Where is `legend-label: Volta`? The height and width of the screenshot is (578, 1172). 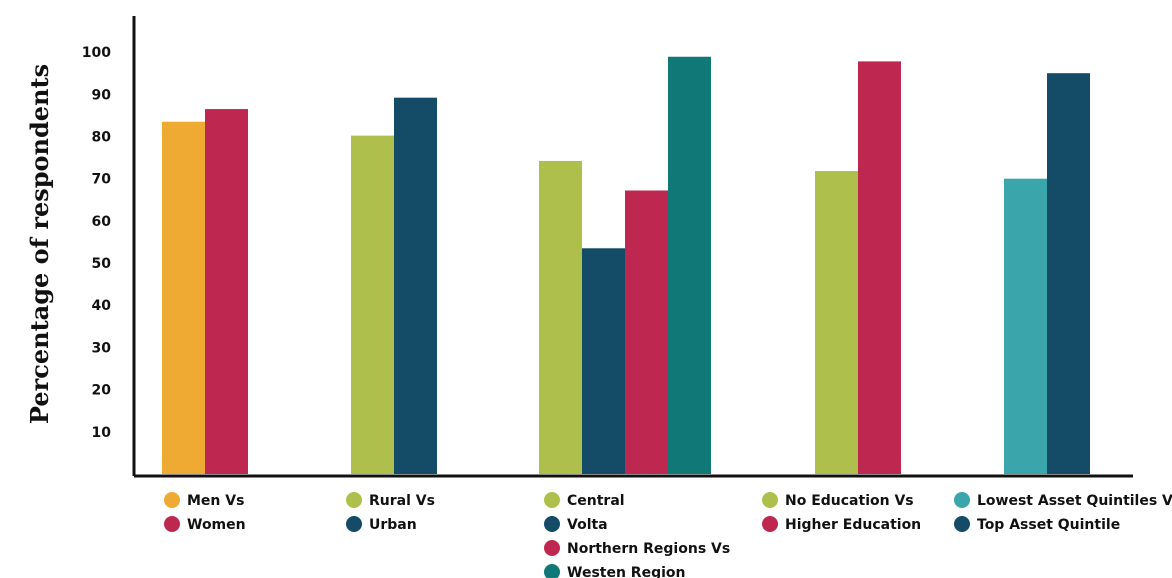
legend-label: Volta is located at coordinates (587, 525).